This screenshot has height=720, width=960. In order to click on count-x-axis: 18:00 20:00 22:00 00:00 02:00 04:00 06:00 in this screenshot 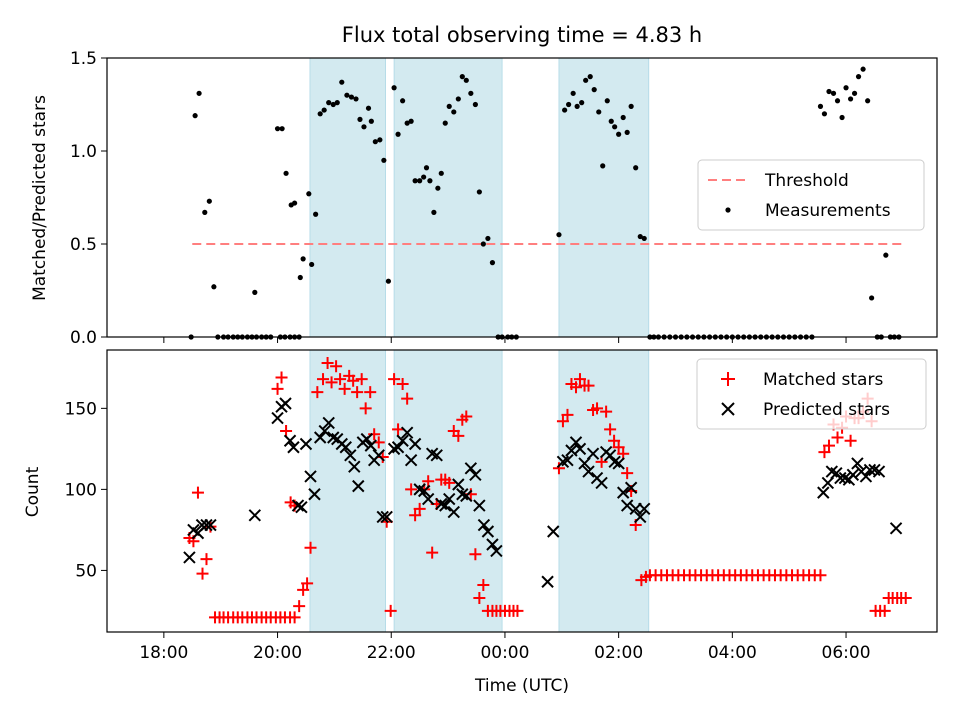, I will do `click(505, 647)`.